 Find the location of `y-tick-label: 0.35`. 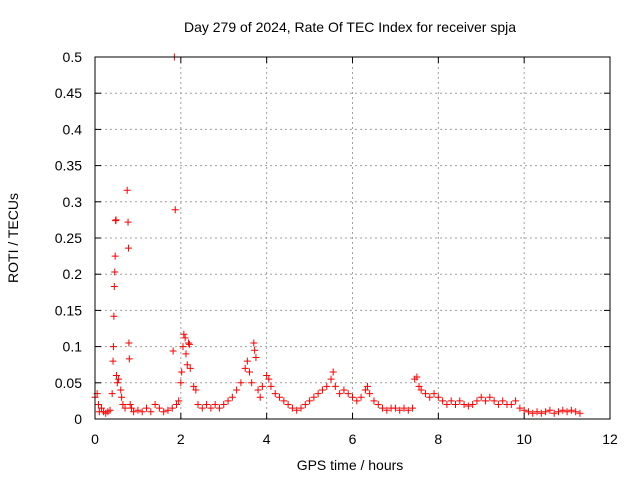

y-tick-label: 0.35 is located at coordinates (68, 166).